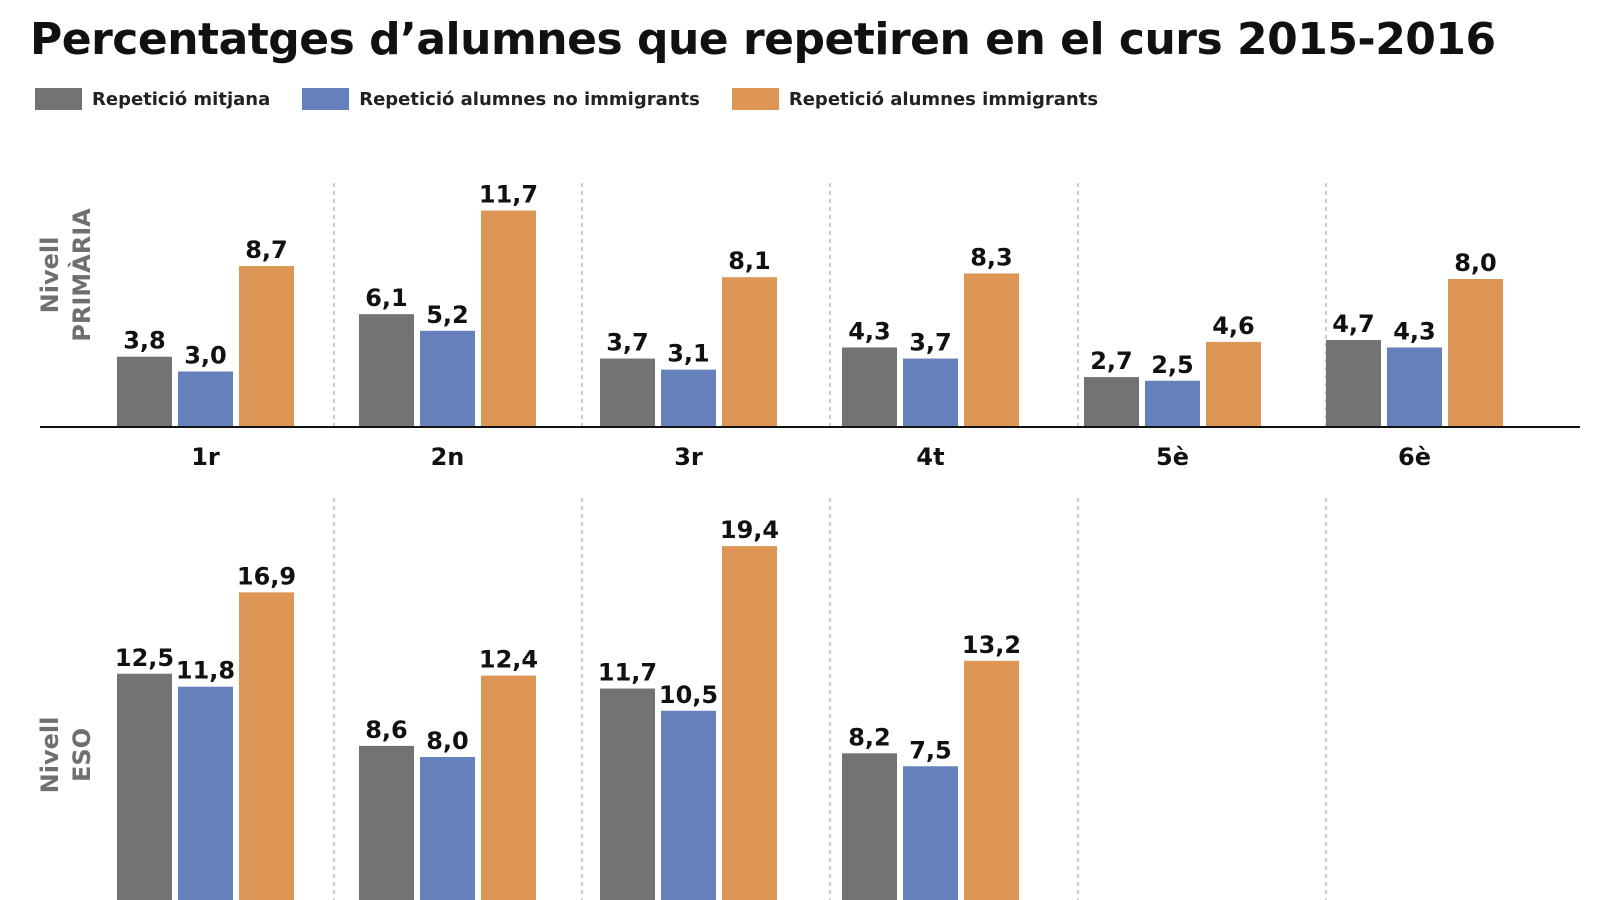 This screenshot has width=1600, height=900. What do you see at coordinates (529, 99) in the screenshot?
I see `legend-label-no-immigrants: Repetició alumnes no immigrants` at bounding box center [529, 99].